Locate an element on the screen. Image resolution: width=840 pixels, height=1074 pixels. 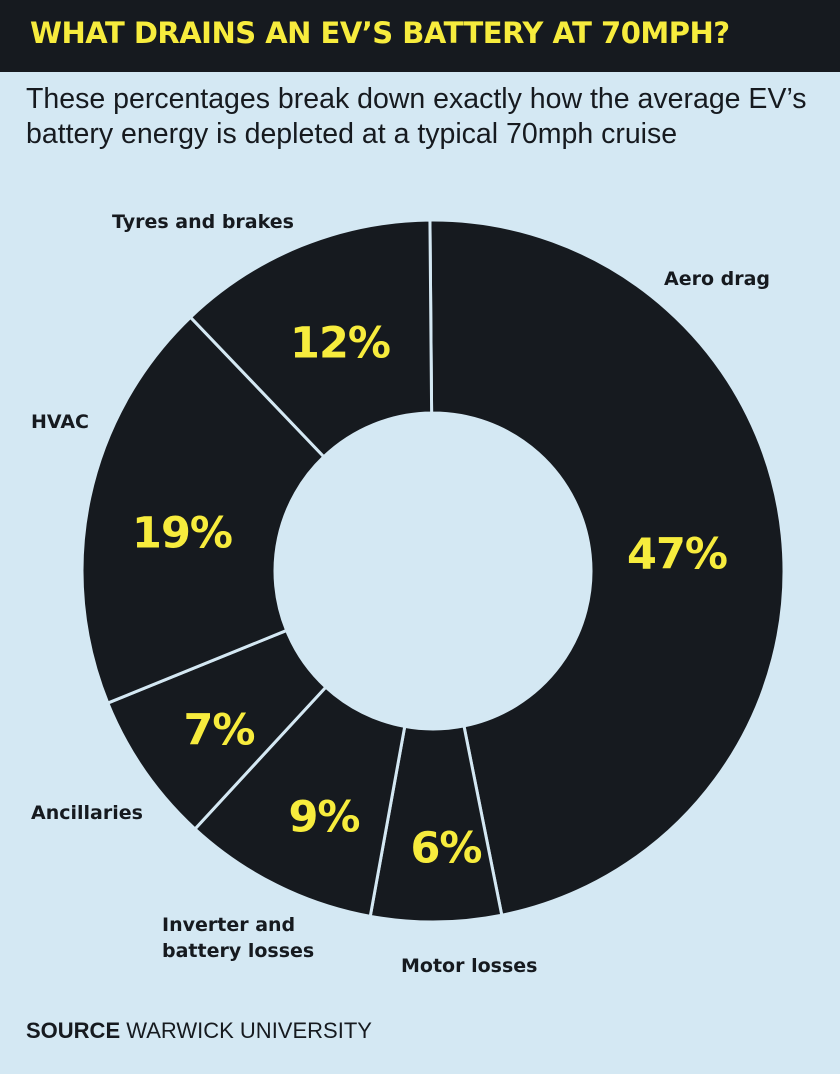
value-label: 47% is located at coordinates (677, 555).